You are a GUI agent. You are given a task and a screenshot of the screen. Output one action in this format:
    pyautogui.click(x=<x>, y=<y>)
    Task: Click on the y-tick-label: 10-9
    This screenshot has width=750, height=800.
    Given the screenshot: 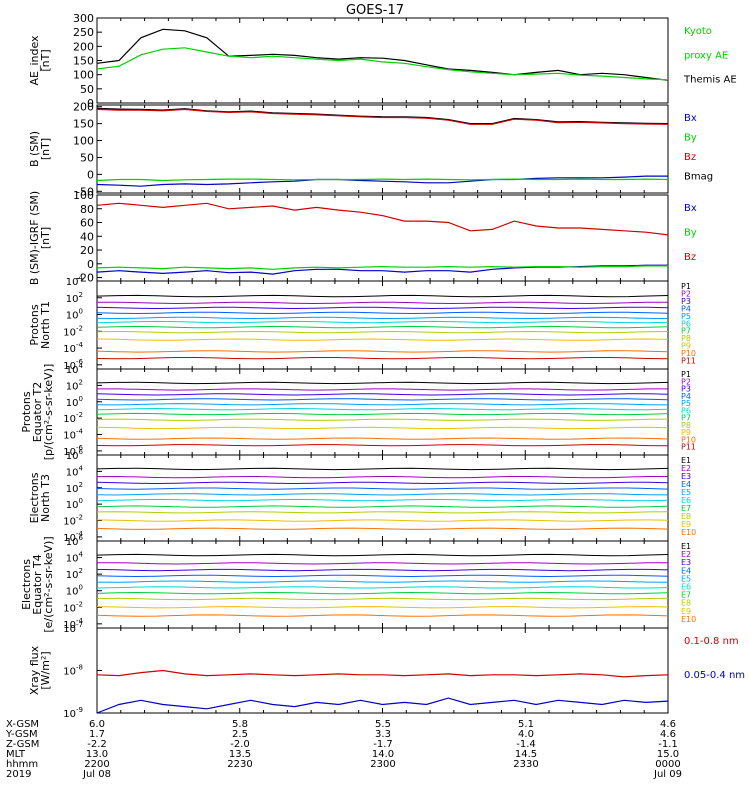 What is the action you would take?
    pyautogui.click(x=73, y=713)
    